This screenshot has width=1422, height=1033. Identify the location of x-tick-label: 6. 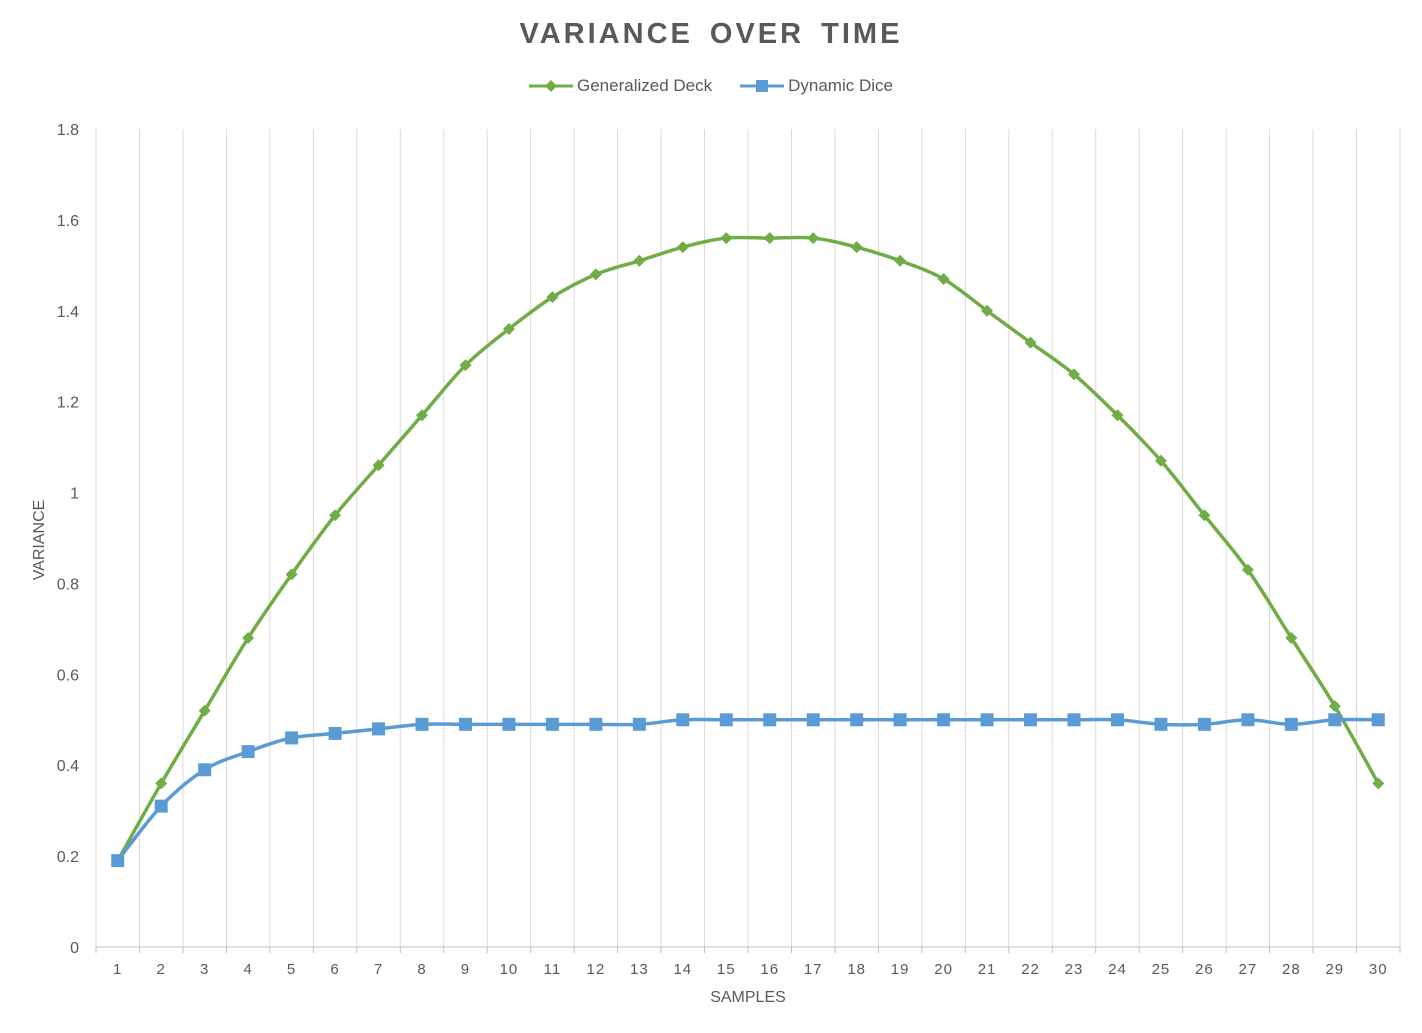
(334, 969).